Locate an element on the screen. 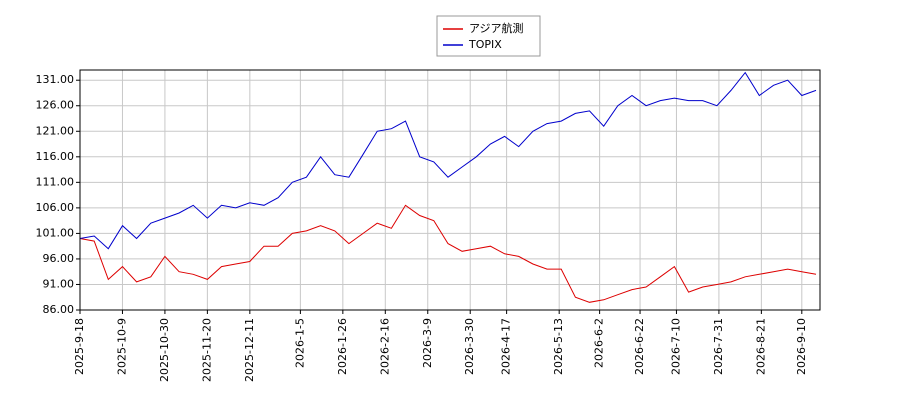 The height and width of the screenshot is (404, 900). x-tick-label: 2026-1-5 is located at coordinates (299, 343).